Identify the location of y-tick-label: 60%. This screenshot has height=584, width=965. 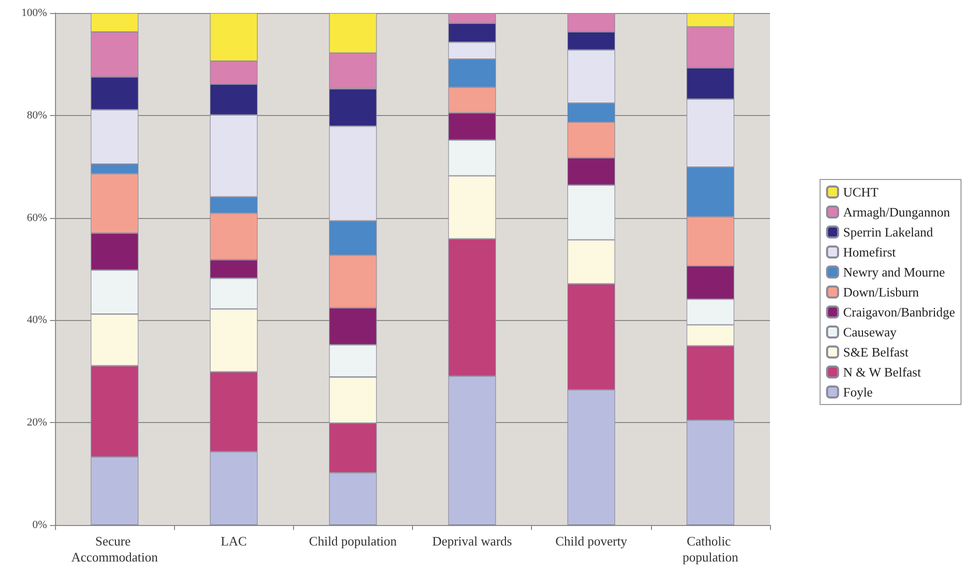
(36, 218).